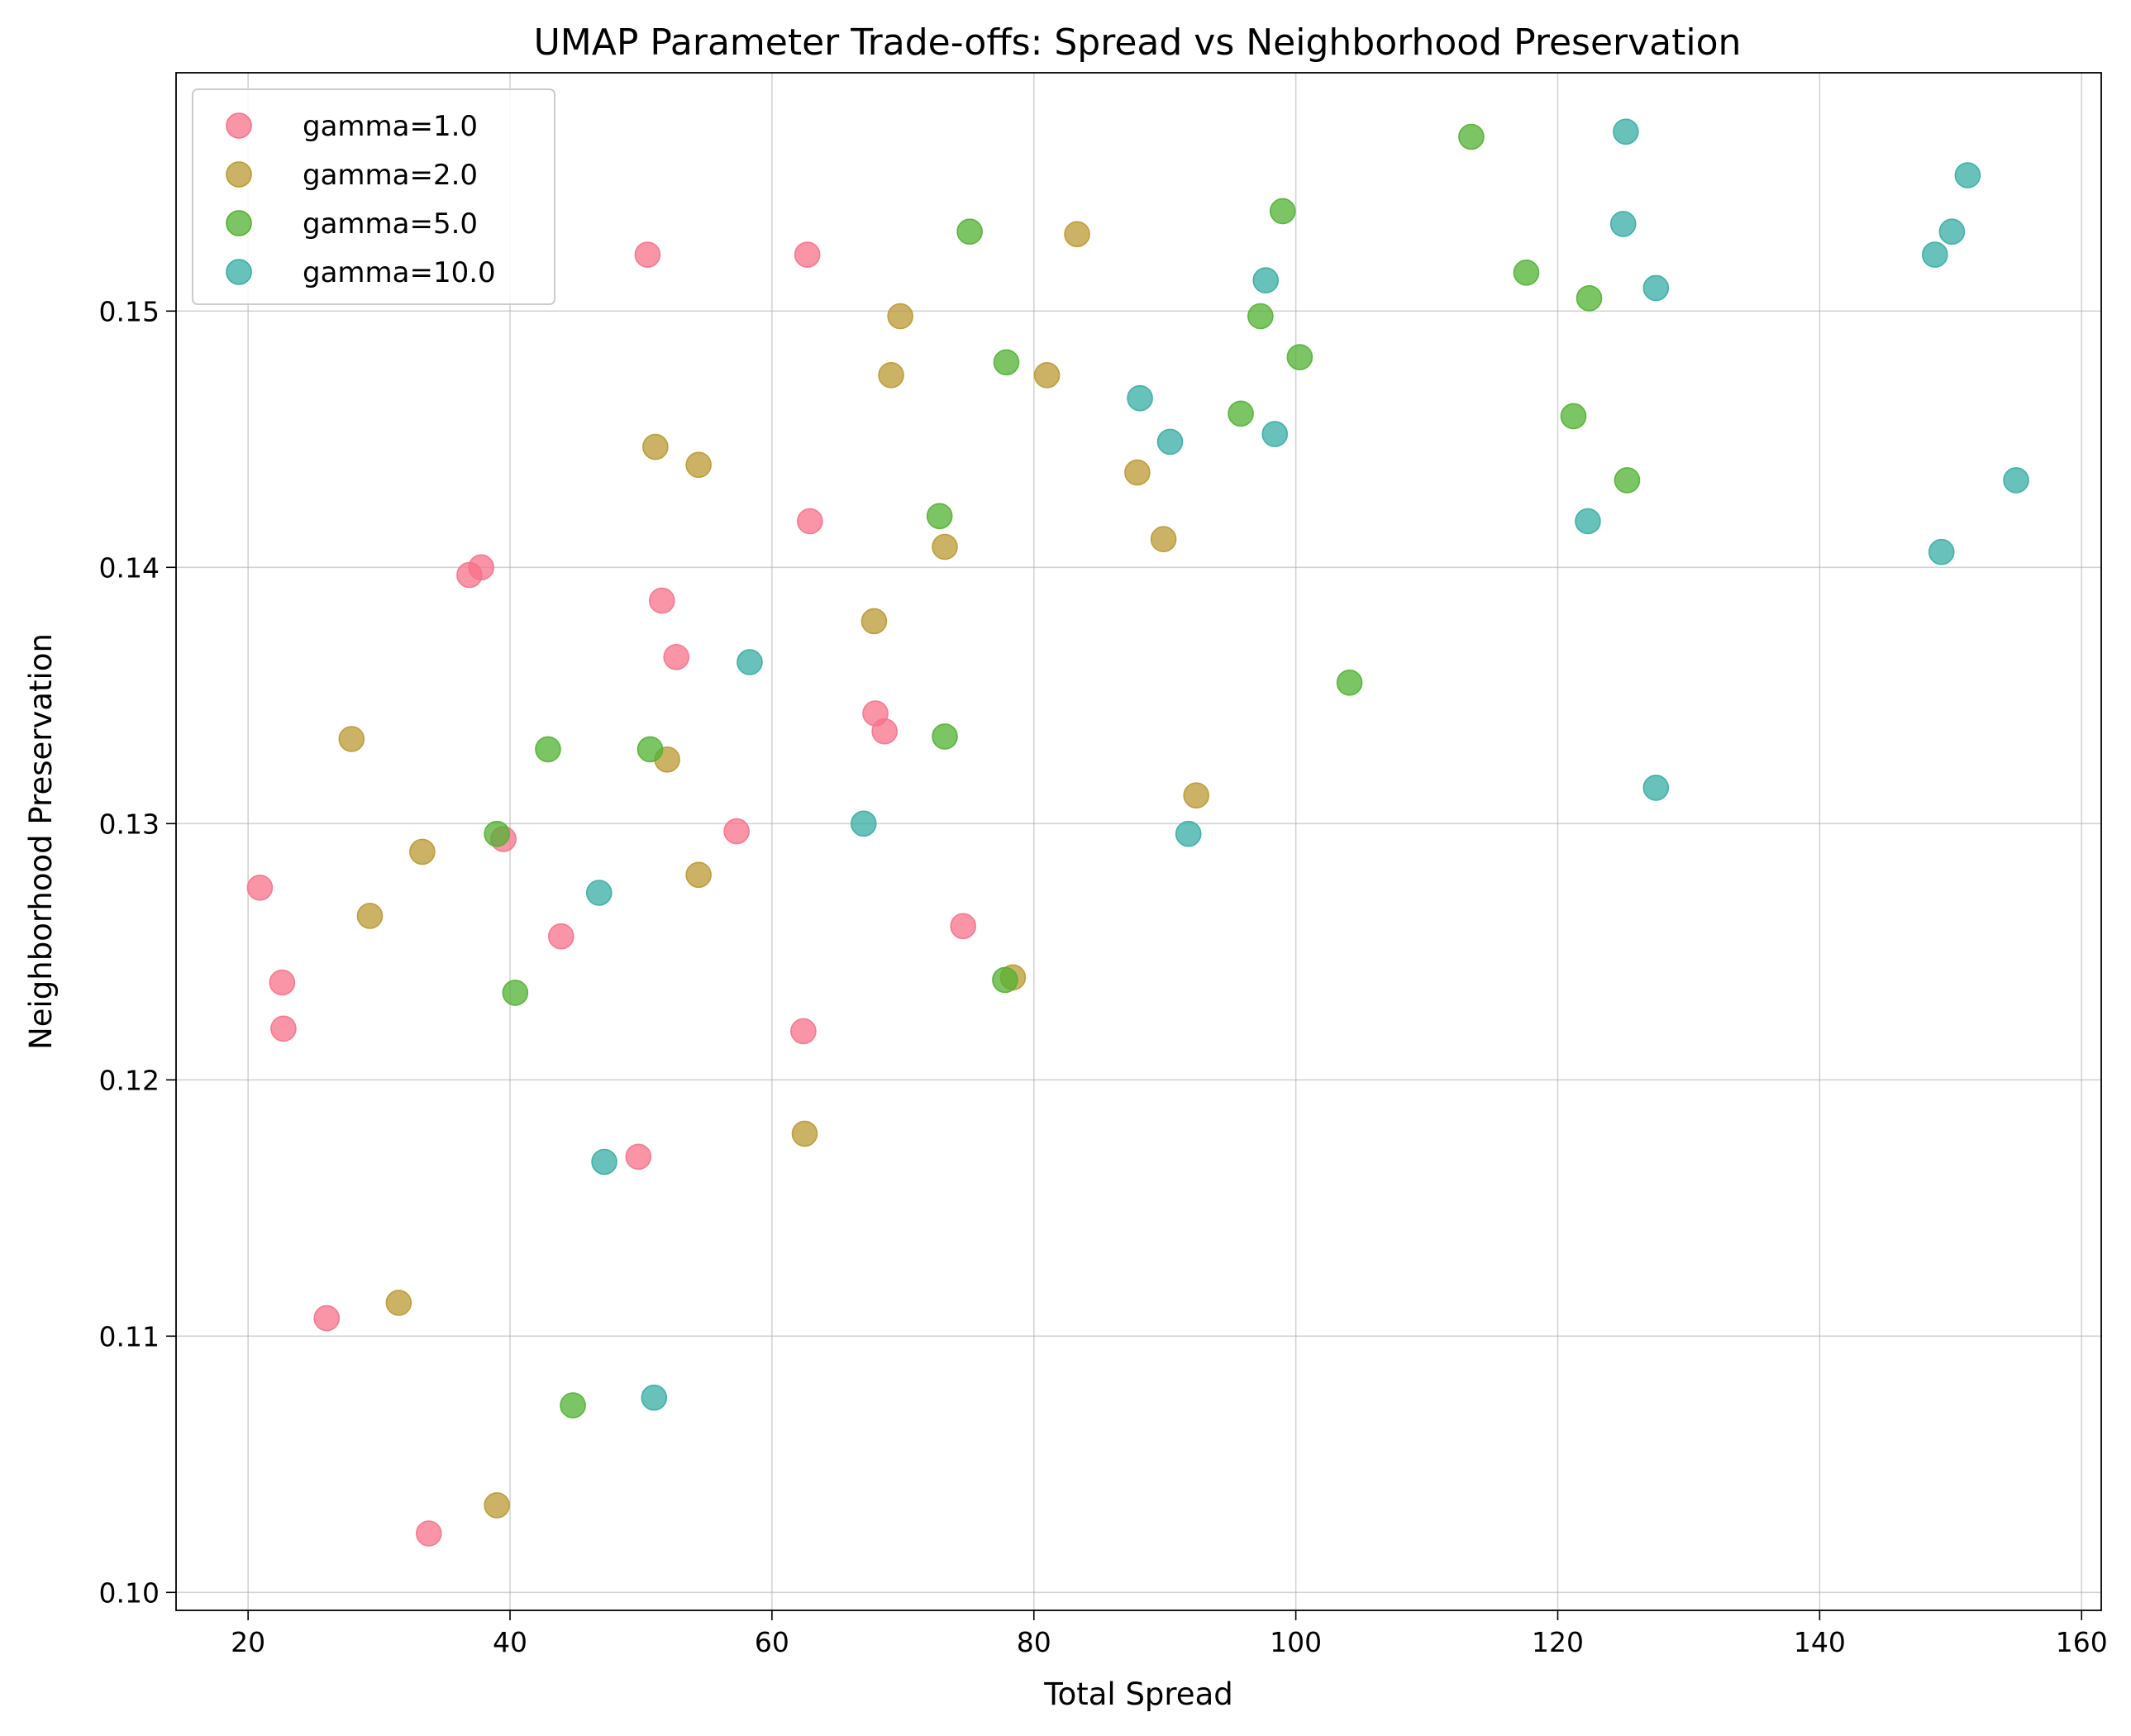 The width and height of the screenshot is (2131, 1736). I want to click on x-tick-label: 120, so click(1558, 1642).